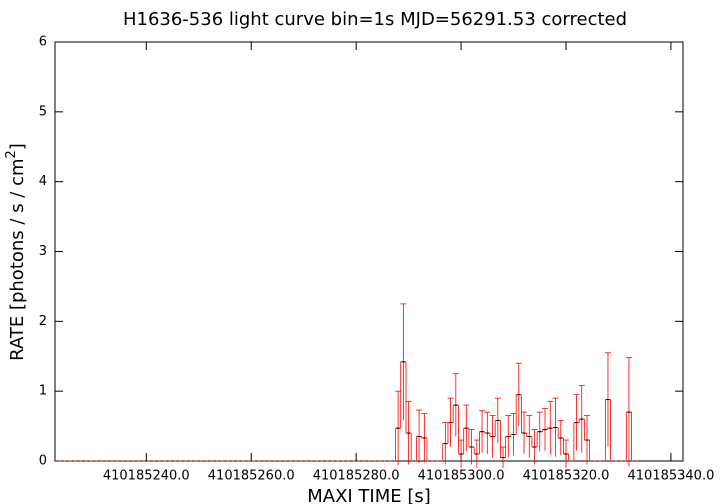  I want to click on y-tick-label: 2, so click(43, 321).